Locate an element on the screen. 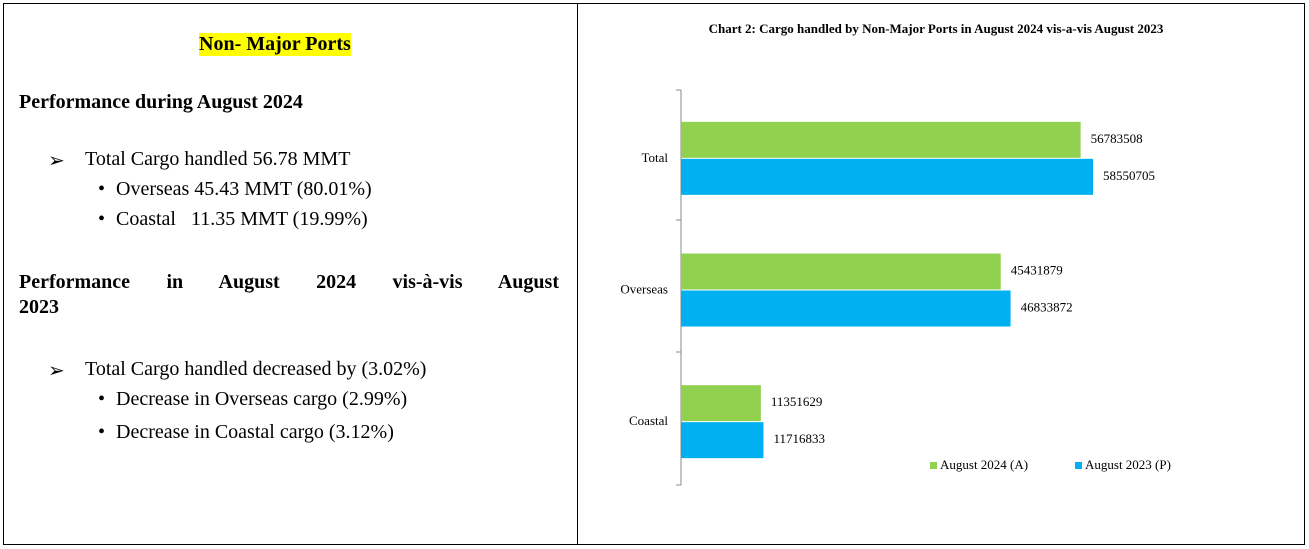 This screenshot has width=1309, height=549. section-title: Non- Major Ports is located at coordinates (275, 44).